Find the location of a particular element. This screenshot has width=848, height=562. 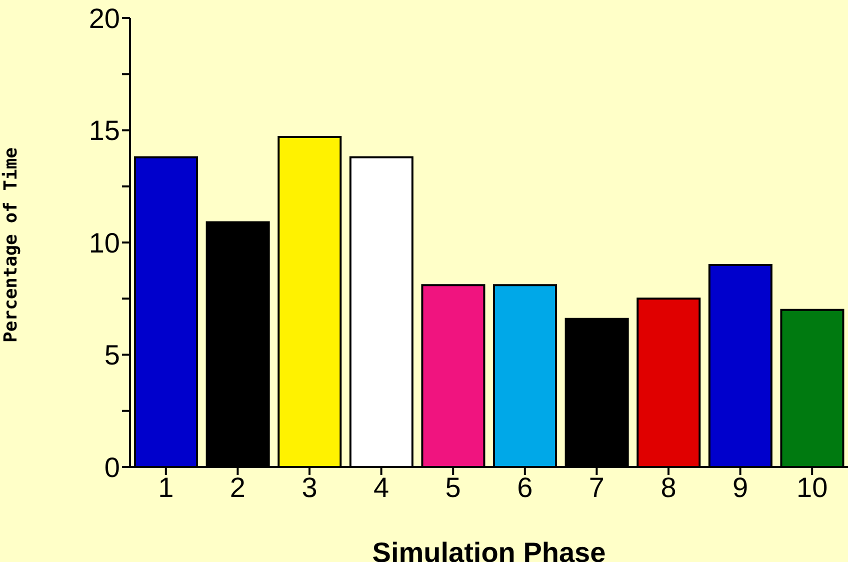

y-tick-label: 10 is located at coordinates (104, 242).